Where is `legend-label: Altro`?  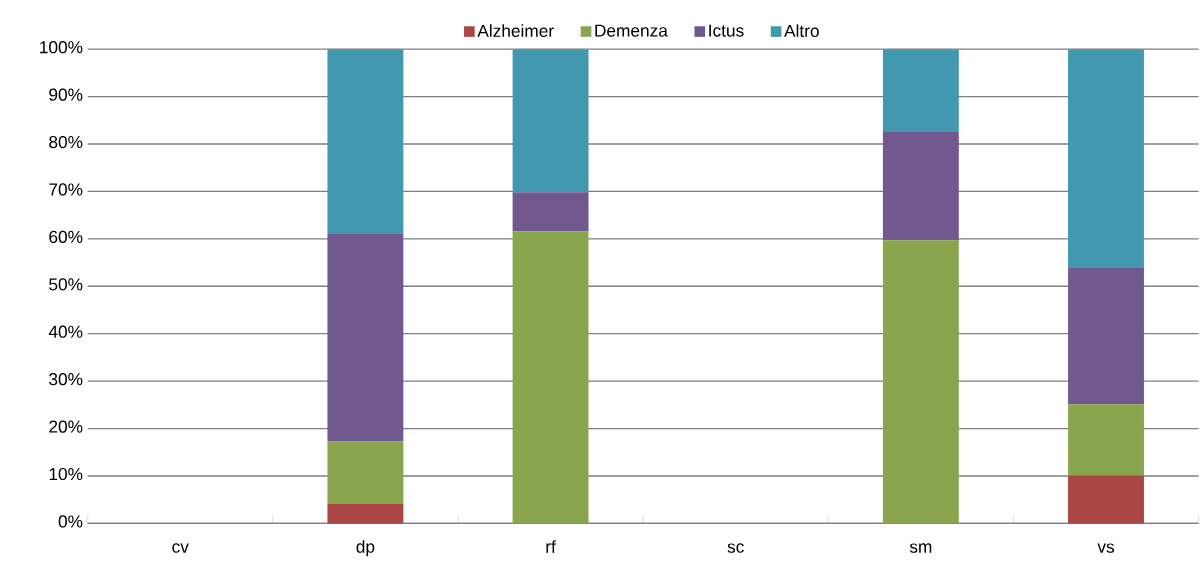
legend-label: Altro is located at coordinates (801, 31).